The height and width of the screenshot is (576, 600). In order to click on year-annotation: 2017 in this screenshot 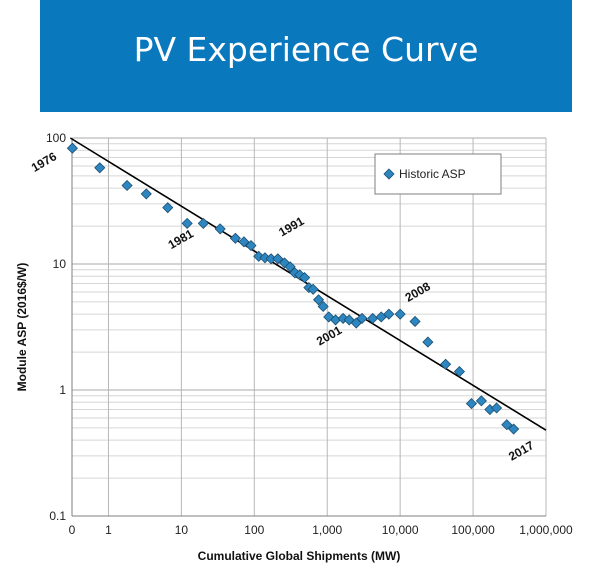, I will do `click(521, 451)`.